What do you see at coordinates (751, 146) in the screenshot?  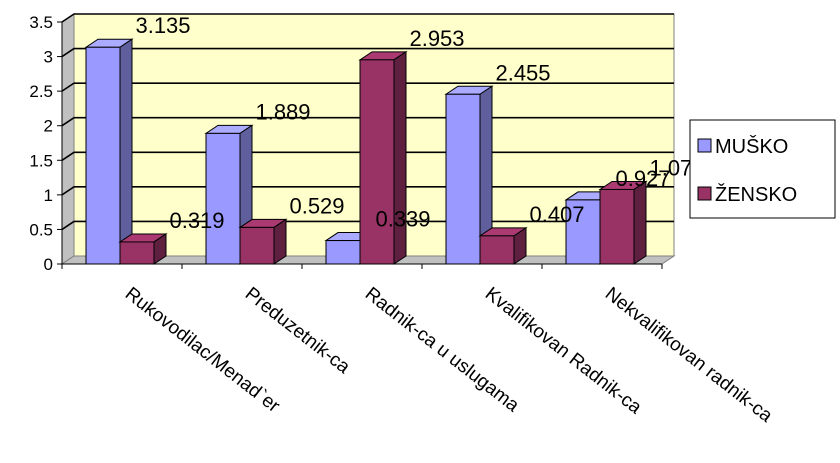 I see `legend-label: MUŠKO` at bounding box center [751, 146].